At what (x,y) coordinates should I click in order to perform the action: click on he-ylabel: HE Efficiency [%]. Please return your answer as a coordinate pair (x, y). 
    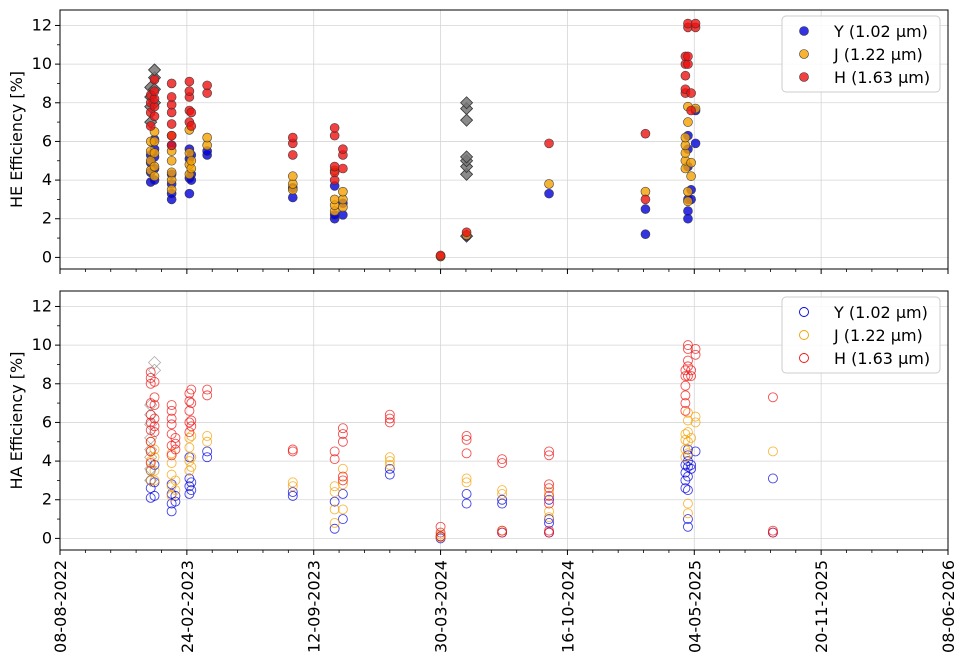
    Looking at the image, I should click on (16, 139).